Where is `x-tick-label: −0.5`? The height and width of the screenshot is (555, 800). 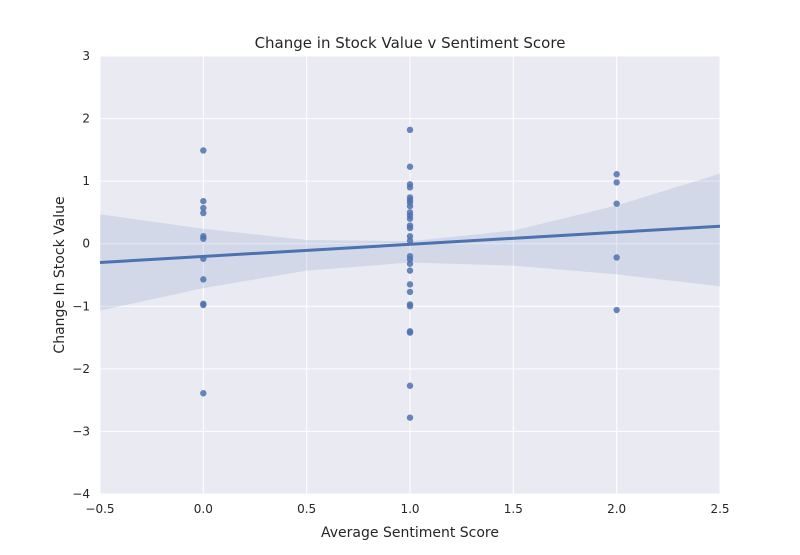
x-tick-label: −0.5 is located at coordinates (99, 509).